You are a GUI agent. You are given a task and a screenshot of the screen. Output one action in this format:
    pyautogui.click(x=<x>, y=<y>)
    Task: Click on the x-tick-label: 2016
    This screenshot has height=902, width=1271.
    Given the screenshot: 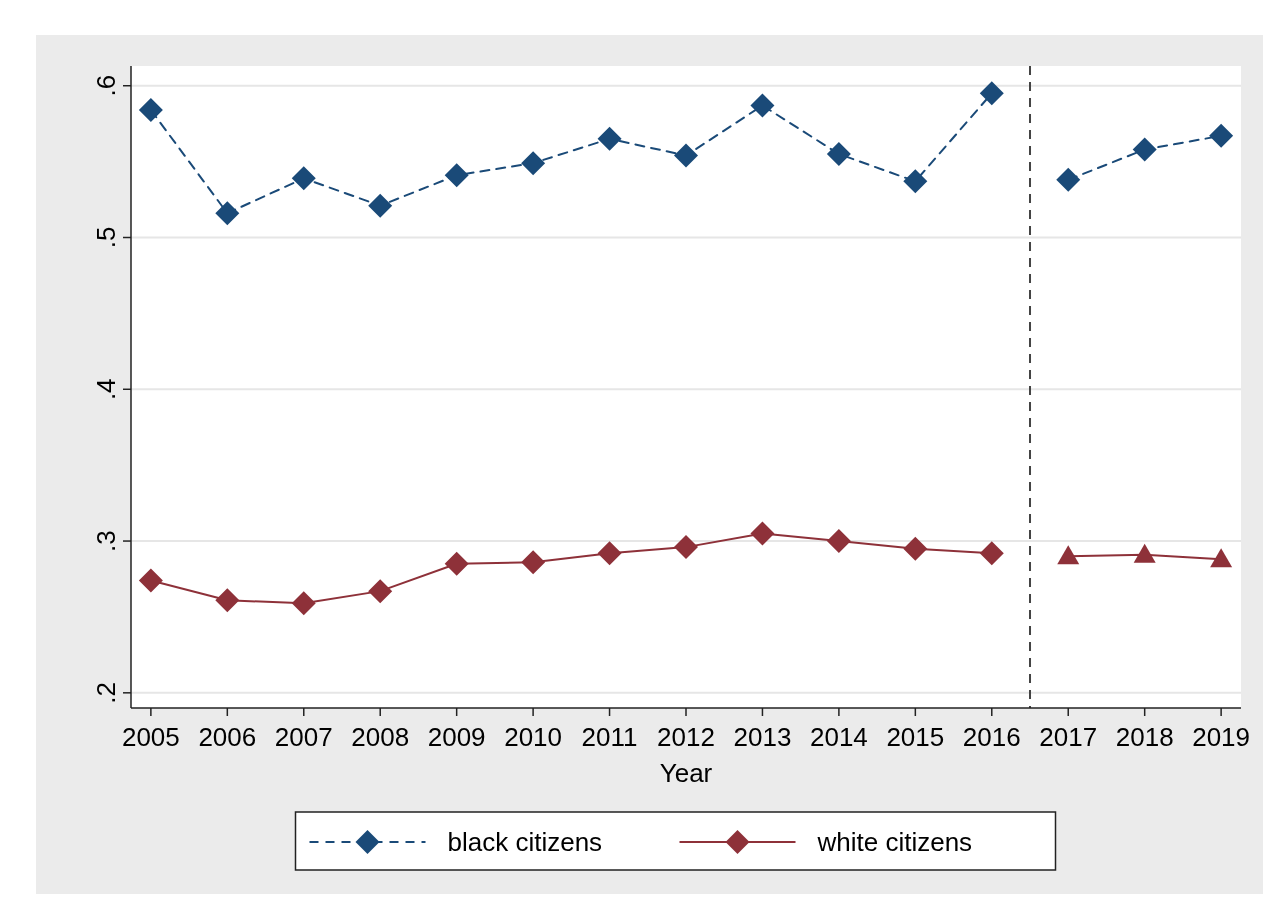 What is the action you would take?
    pyautogui.click(x=991, y=737)
    